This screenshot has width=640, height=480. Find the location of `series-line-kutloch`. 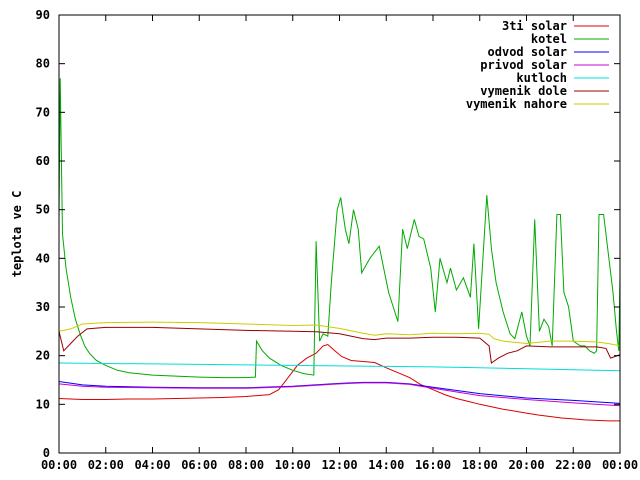

series-line-kutloch is located at coordinates (339, 367).